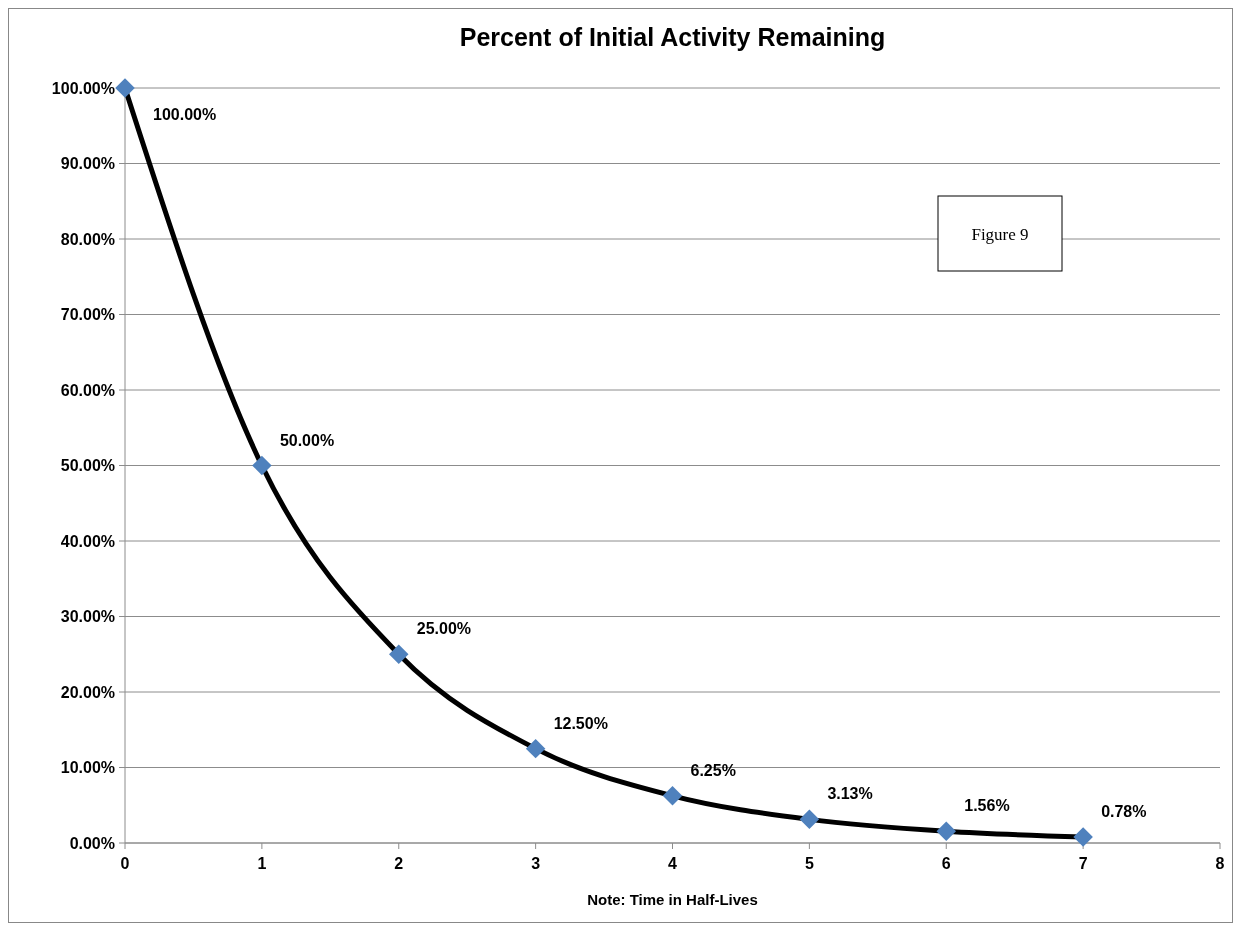 The image size is (1241, 932). I want to click on data-label: 0.78%, so click(1124, 812).